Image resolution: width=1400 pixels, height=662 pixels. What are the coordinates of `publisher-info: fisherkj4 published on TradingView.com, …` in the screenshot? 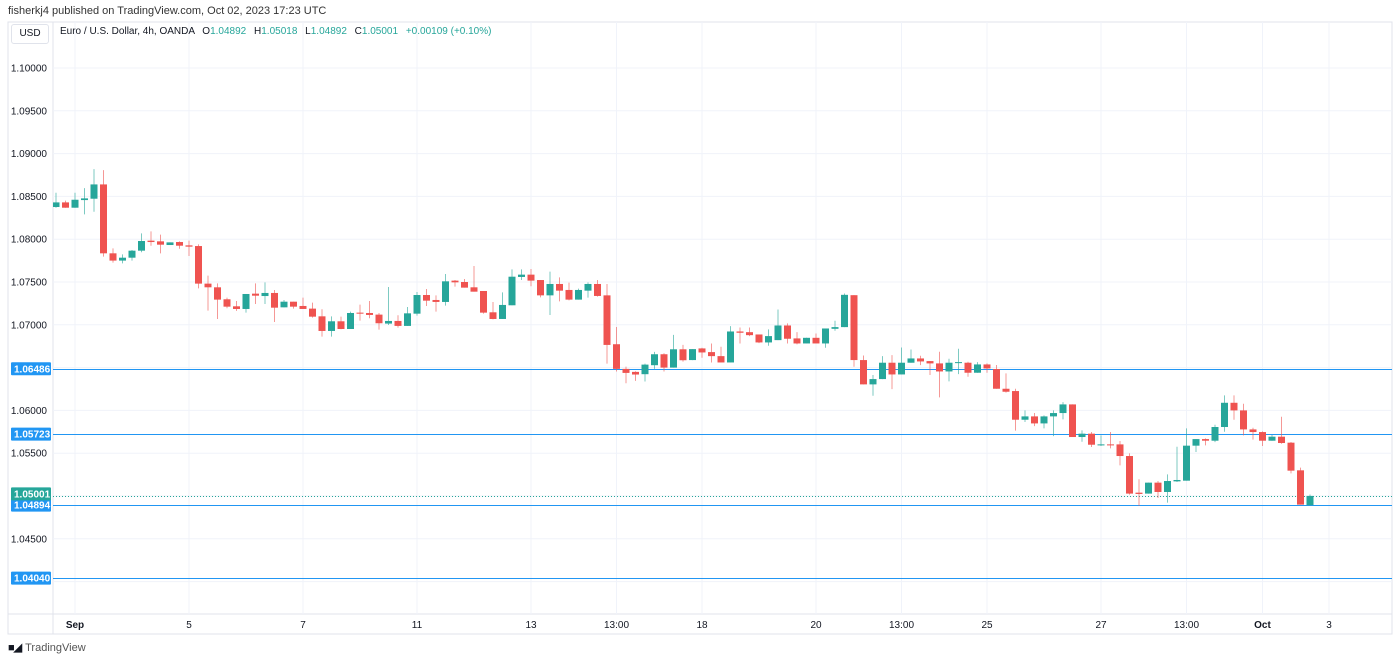 It's located at (167, 11).